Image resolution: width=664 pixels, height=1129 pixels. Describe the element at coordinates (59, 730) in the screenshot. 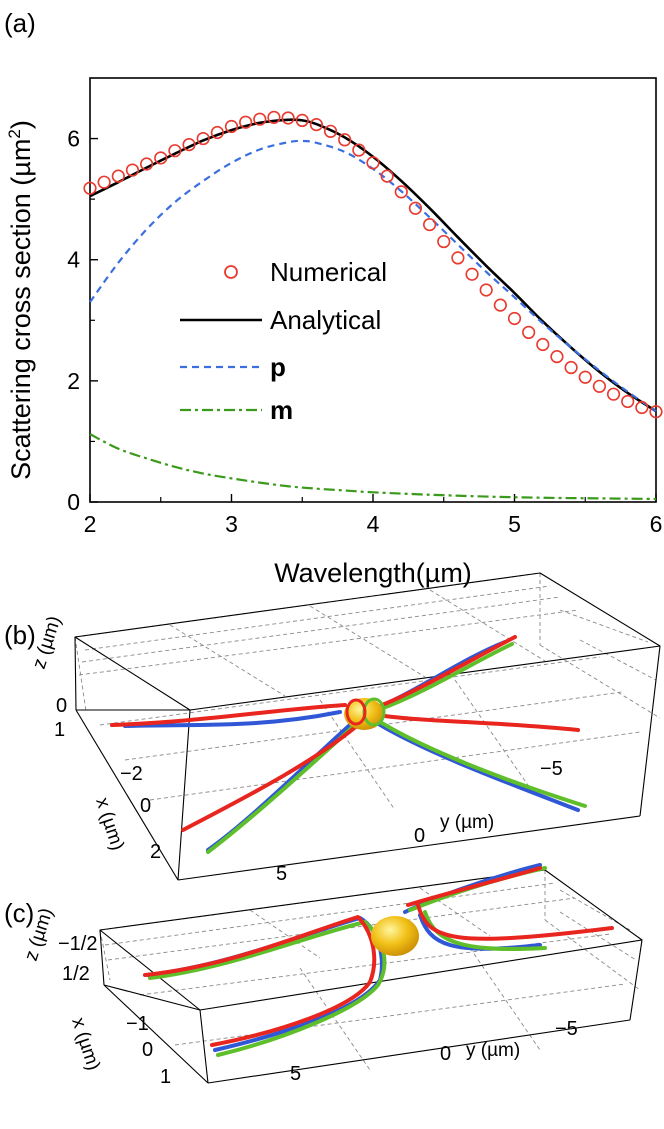

I see `b-z-tick-1: 1` at that location.